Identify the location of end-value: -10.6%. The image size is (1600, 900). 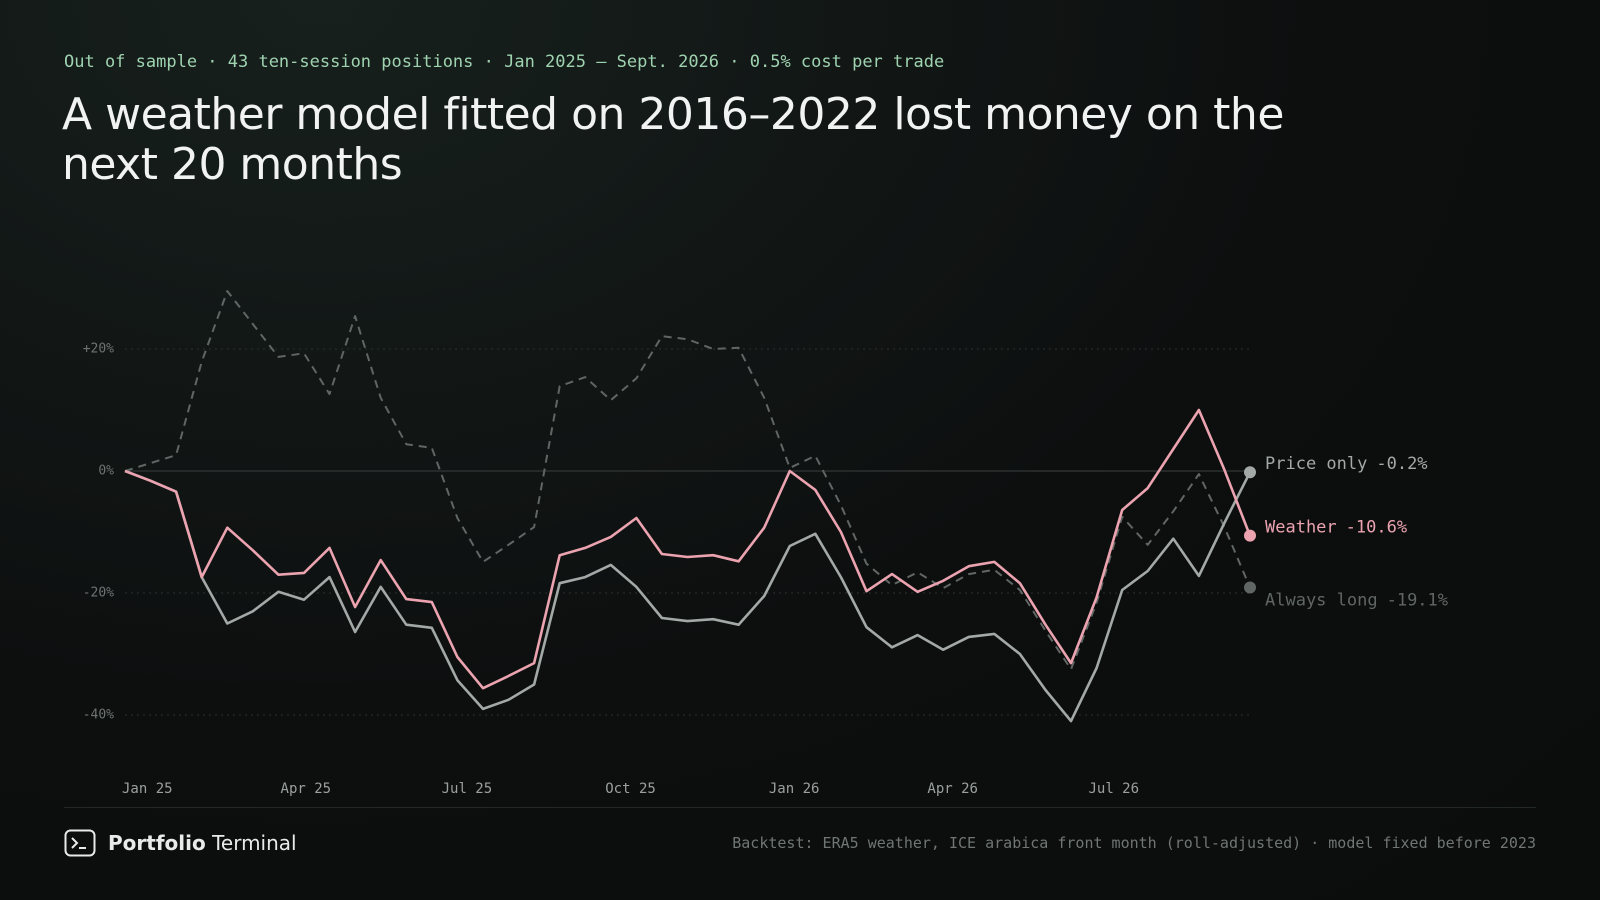
(1376, 528).